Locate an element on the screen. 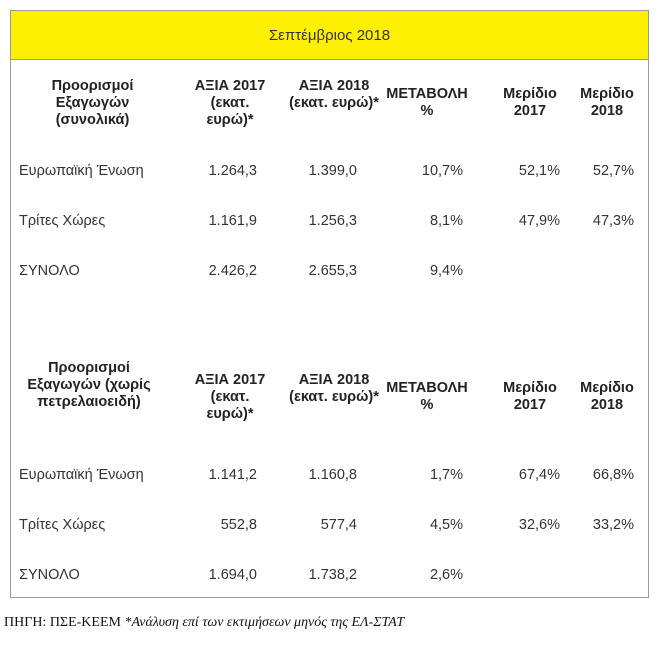  cell-share-2017: 67,4% is located at coordinates (539, 475).